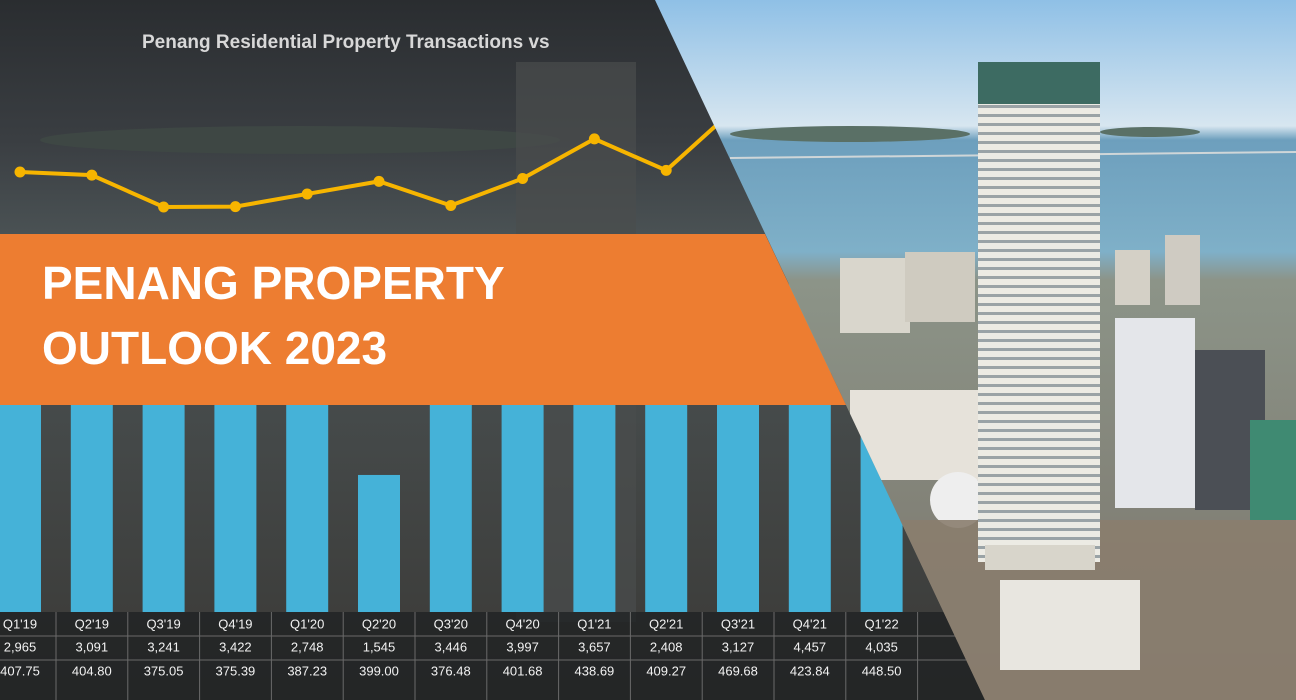 This screenshot has height=700, width=1296. I want to click on transactions-cell: 3,657, so click(594, 646).